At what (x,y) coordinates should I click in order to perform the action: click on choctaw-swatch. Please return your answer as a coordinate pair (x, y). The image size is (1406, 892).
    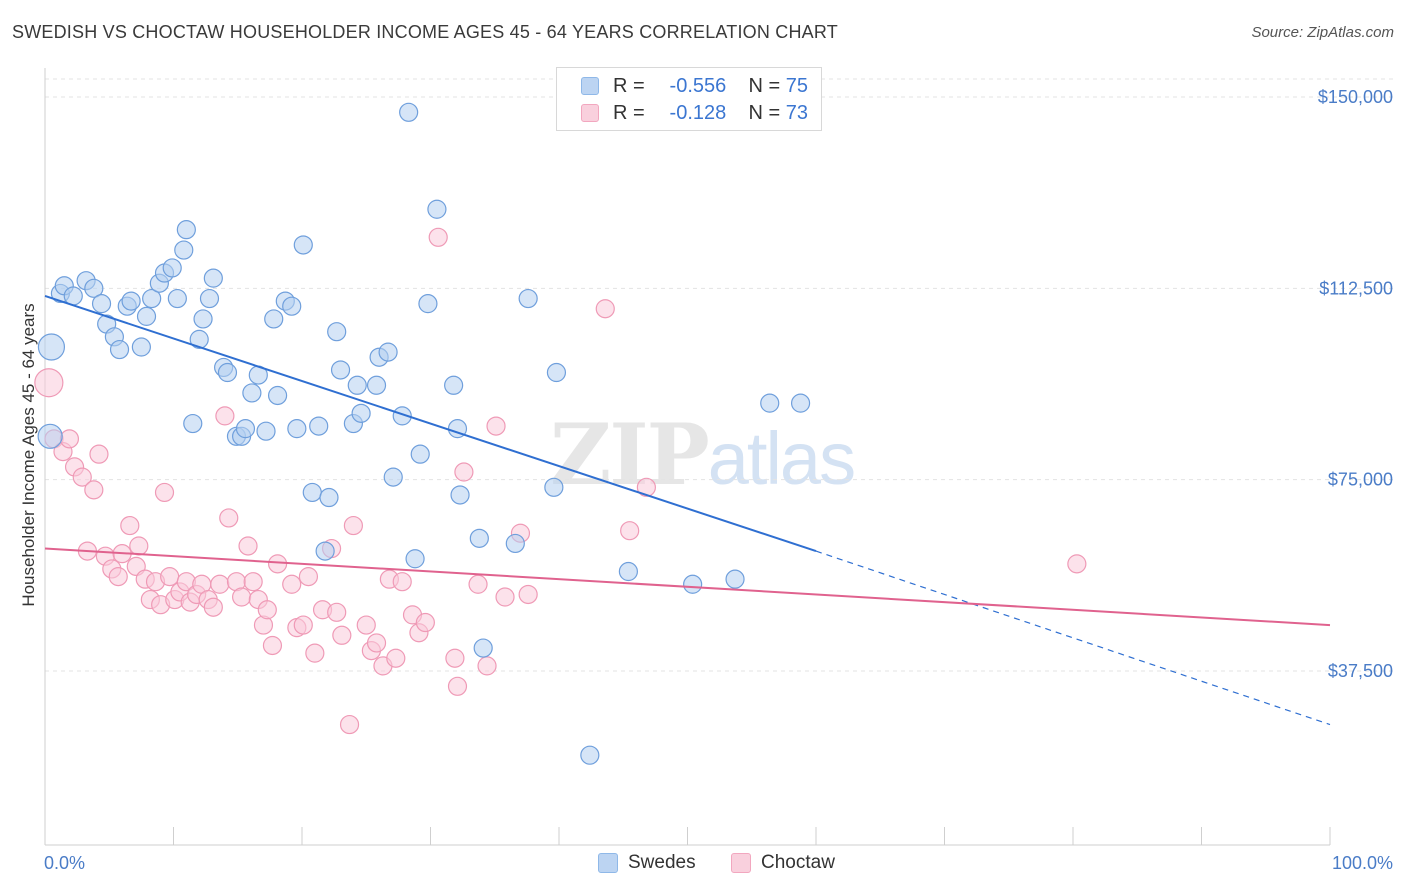
    Looking at the image, I should click on (590, 113).